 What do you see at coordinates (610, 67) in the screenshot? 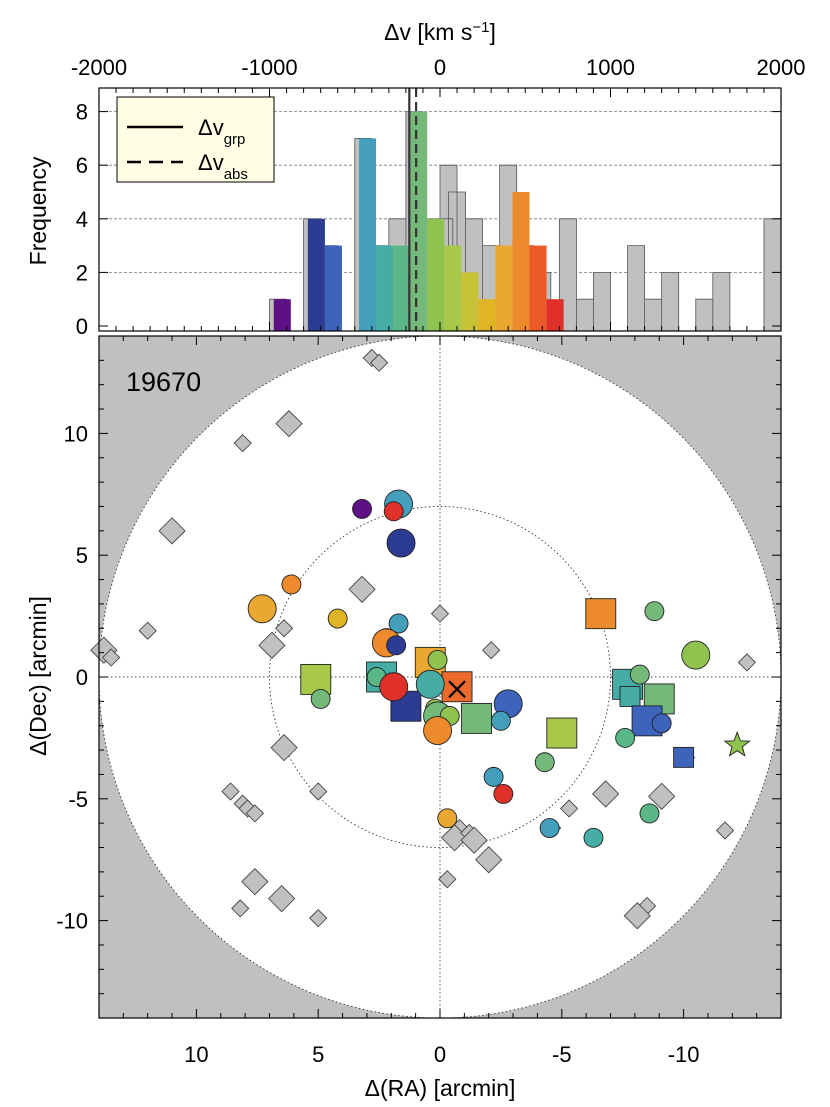
I see `hist-x-tick-label: 1000` at bounding box center [610, 67].